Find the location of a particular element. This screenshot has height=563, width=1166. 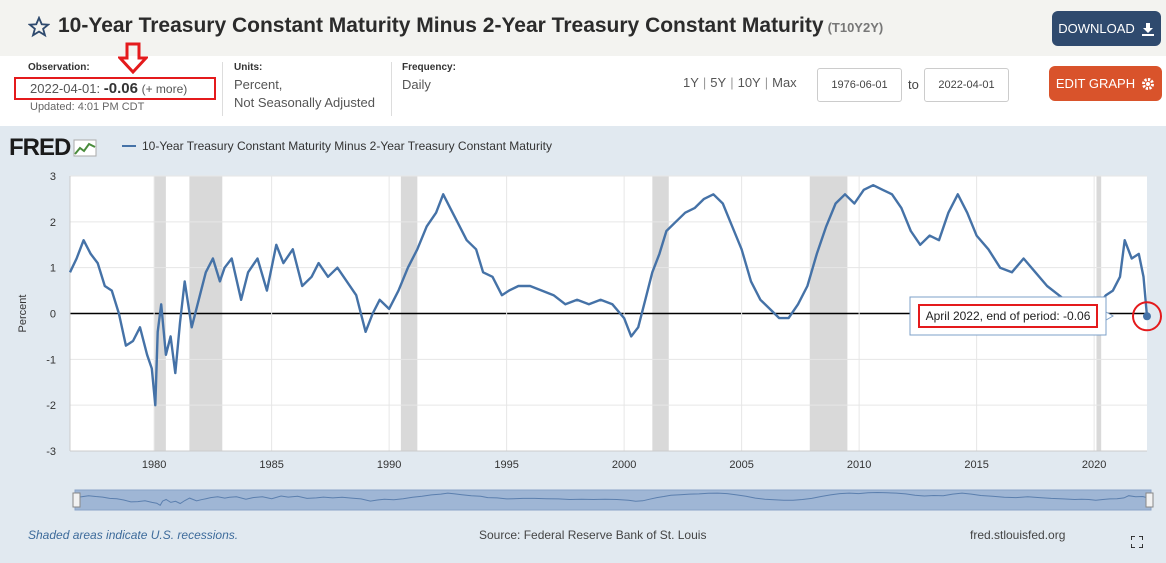

last-point-marker is located at coordinates (1147, 316).